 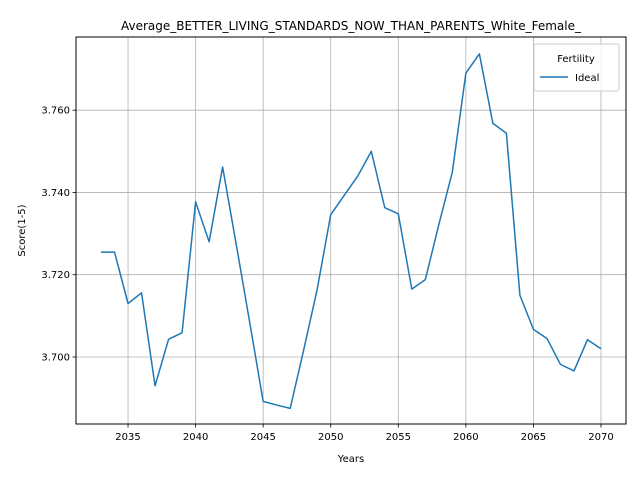 What do you see at coordinates (330, 437) in the screenshot?
I see `x-tick-label: 2050` at bounding box center [330, 437].